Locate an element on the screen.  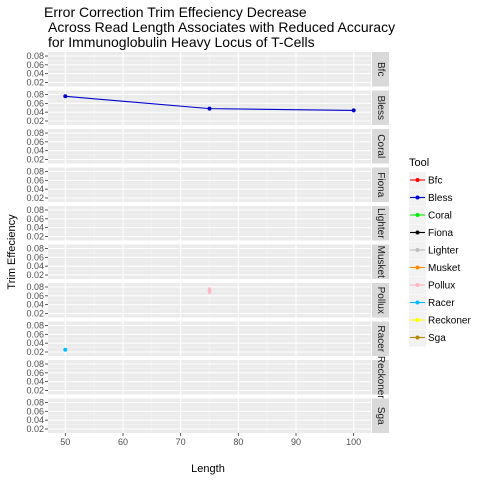
legend-item-pollux: Pollux is located at coordinates (432, 285).